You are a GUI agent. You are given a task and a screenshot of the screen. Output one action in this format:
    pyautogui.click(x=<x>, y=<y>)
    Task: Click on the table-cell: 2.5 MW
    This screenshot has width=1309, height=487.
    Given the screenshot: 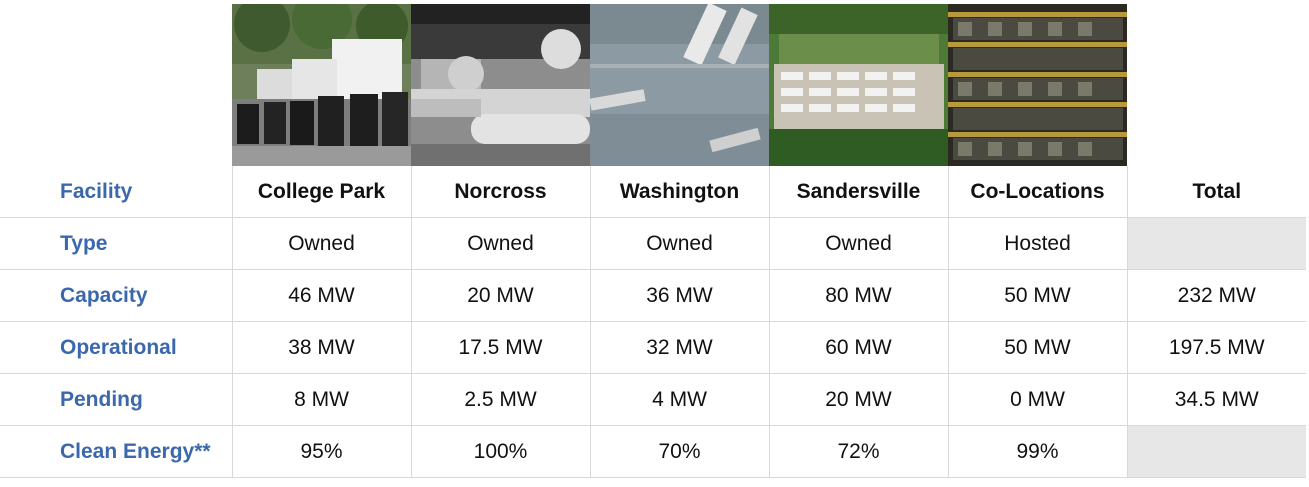 What is the action you would take?
    pyautogui.click(x=500, y=399)
    